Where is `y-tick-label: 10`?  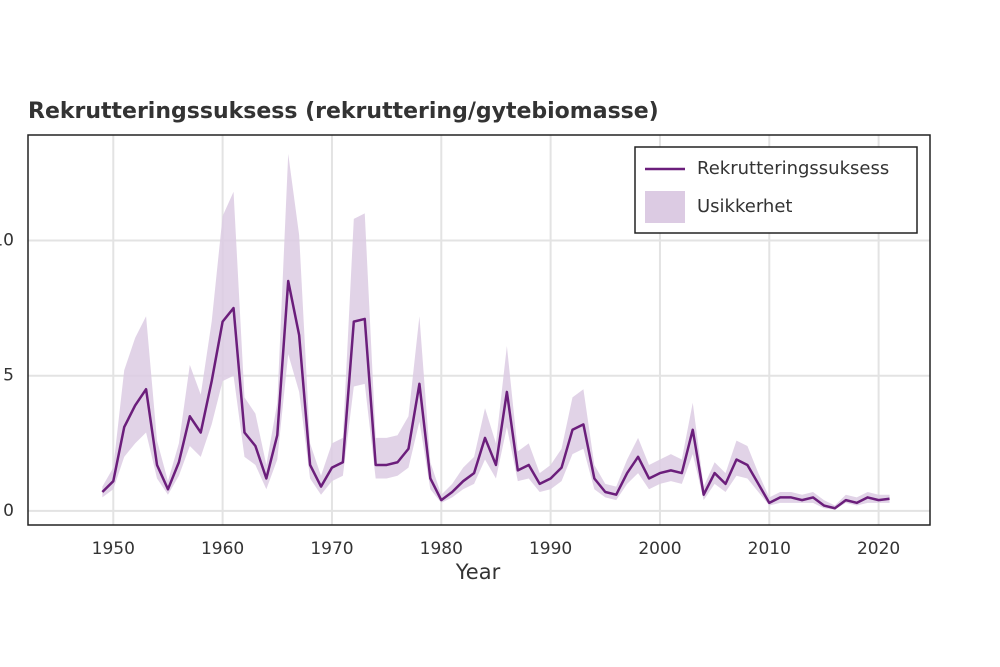
y-tick-label: 10 is located at coordinates (7, 240).